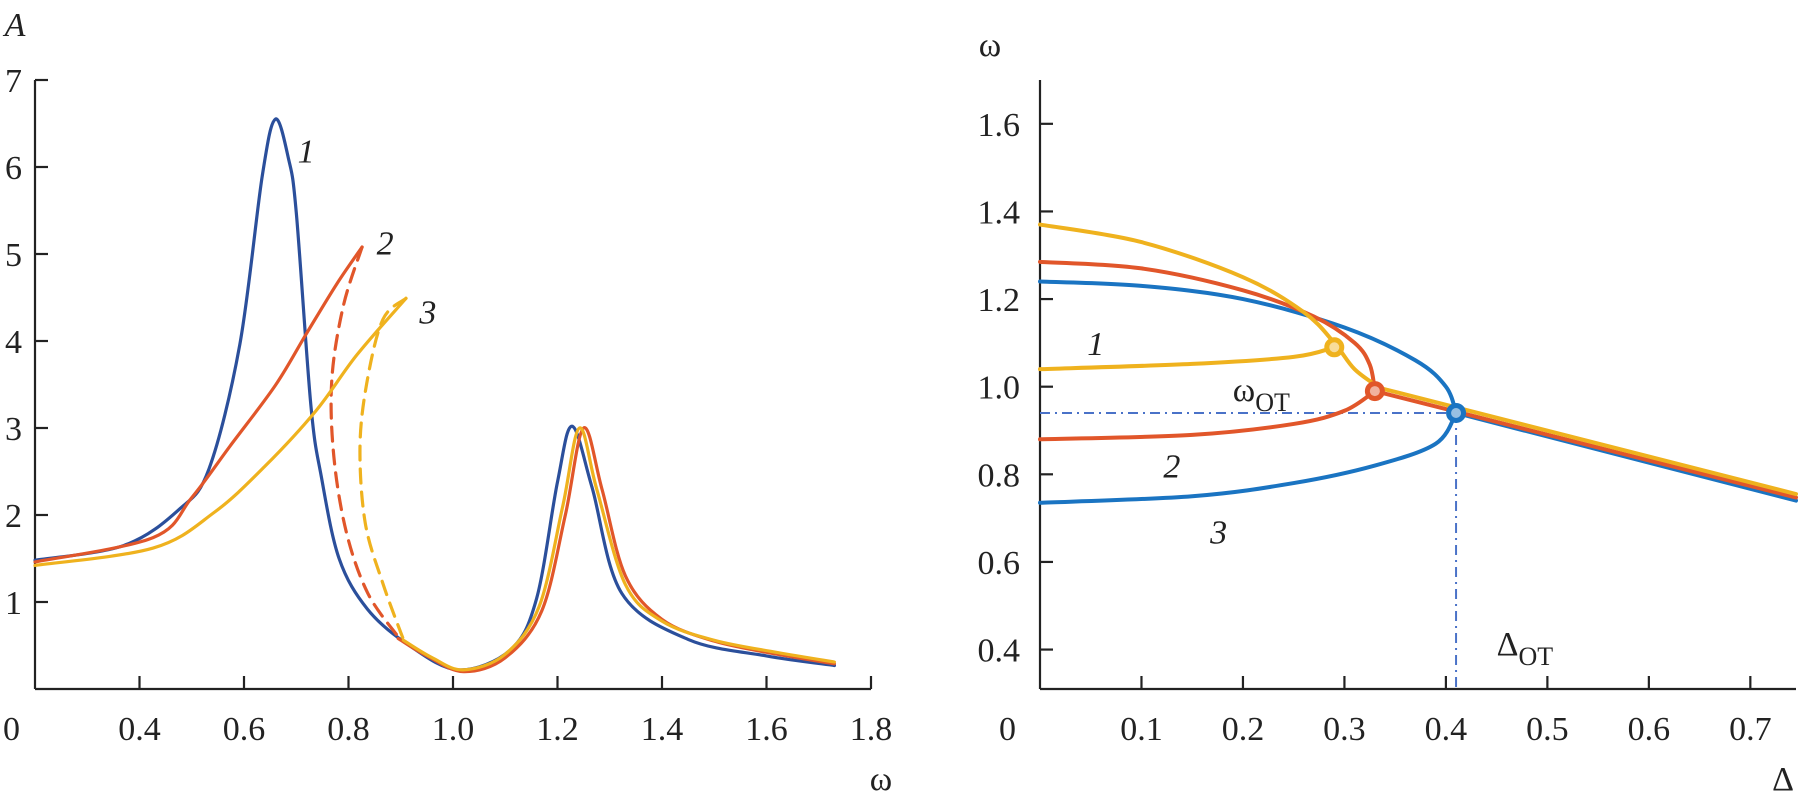 This screenshot has height=796, width=1806. What do you see at coordinates (13, 603) in the screenshot?
I see `y-tick-label: 1` at bounding box center [13, 603].